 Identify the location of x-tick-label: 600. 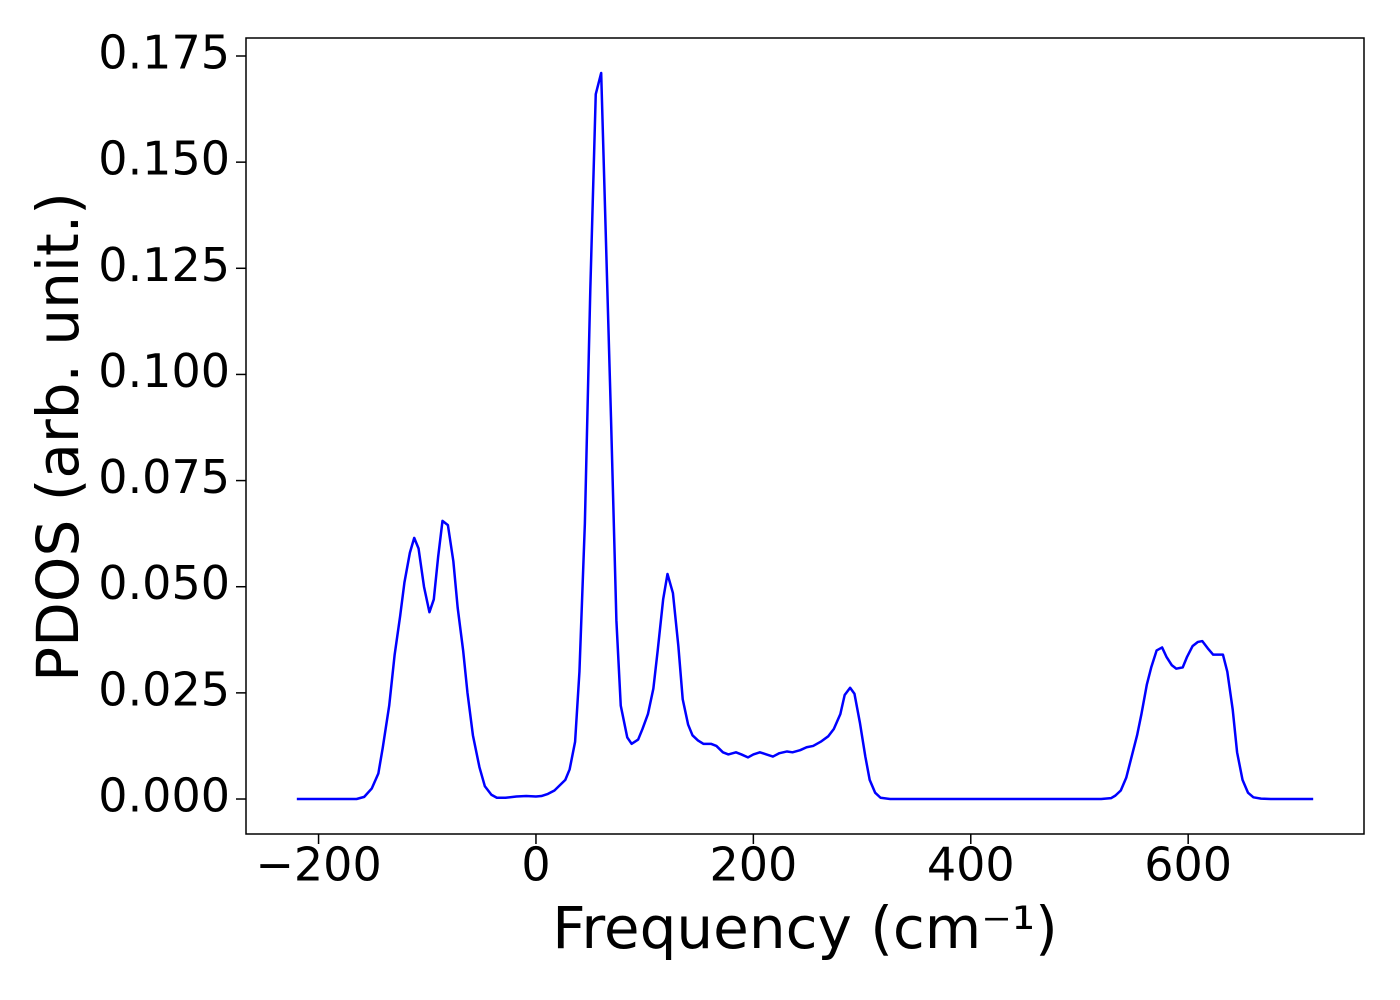
(1188, 865).